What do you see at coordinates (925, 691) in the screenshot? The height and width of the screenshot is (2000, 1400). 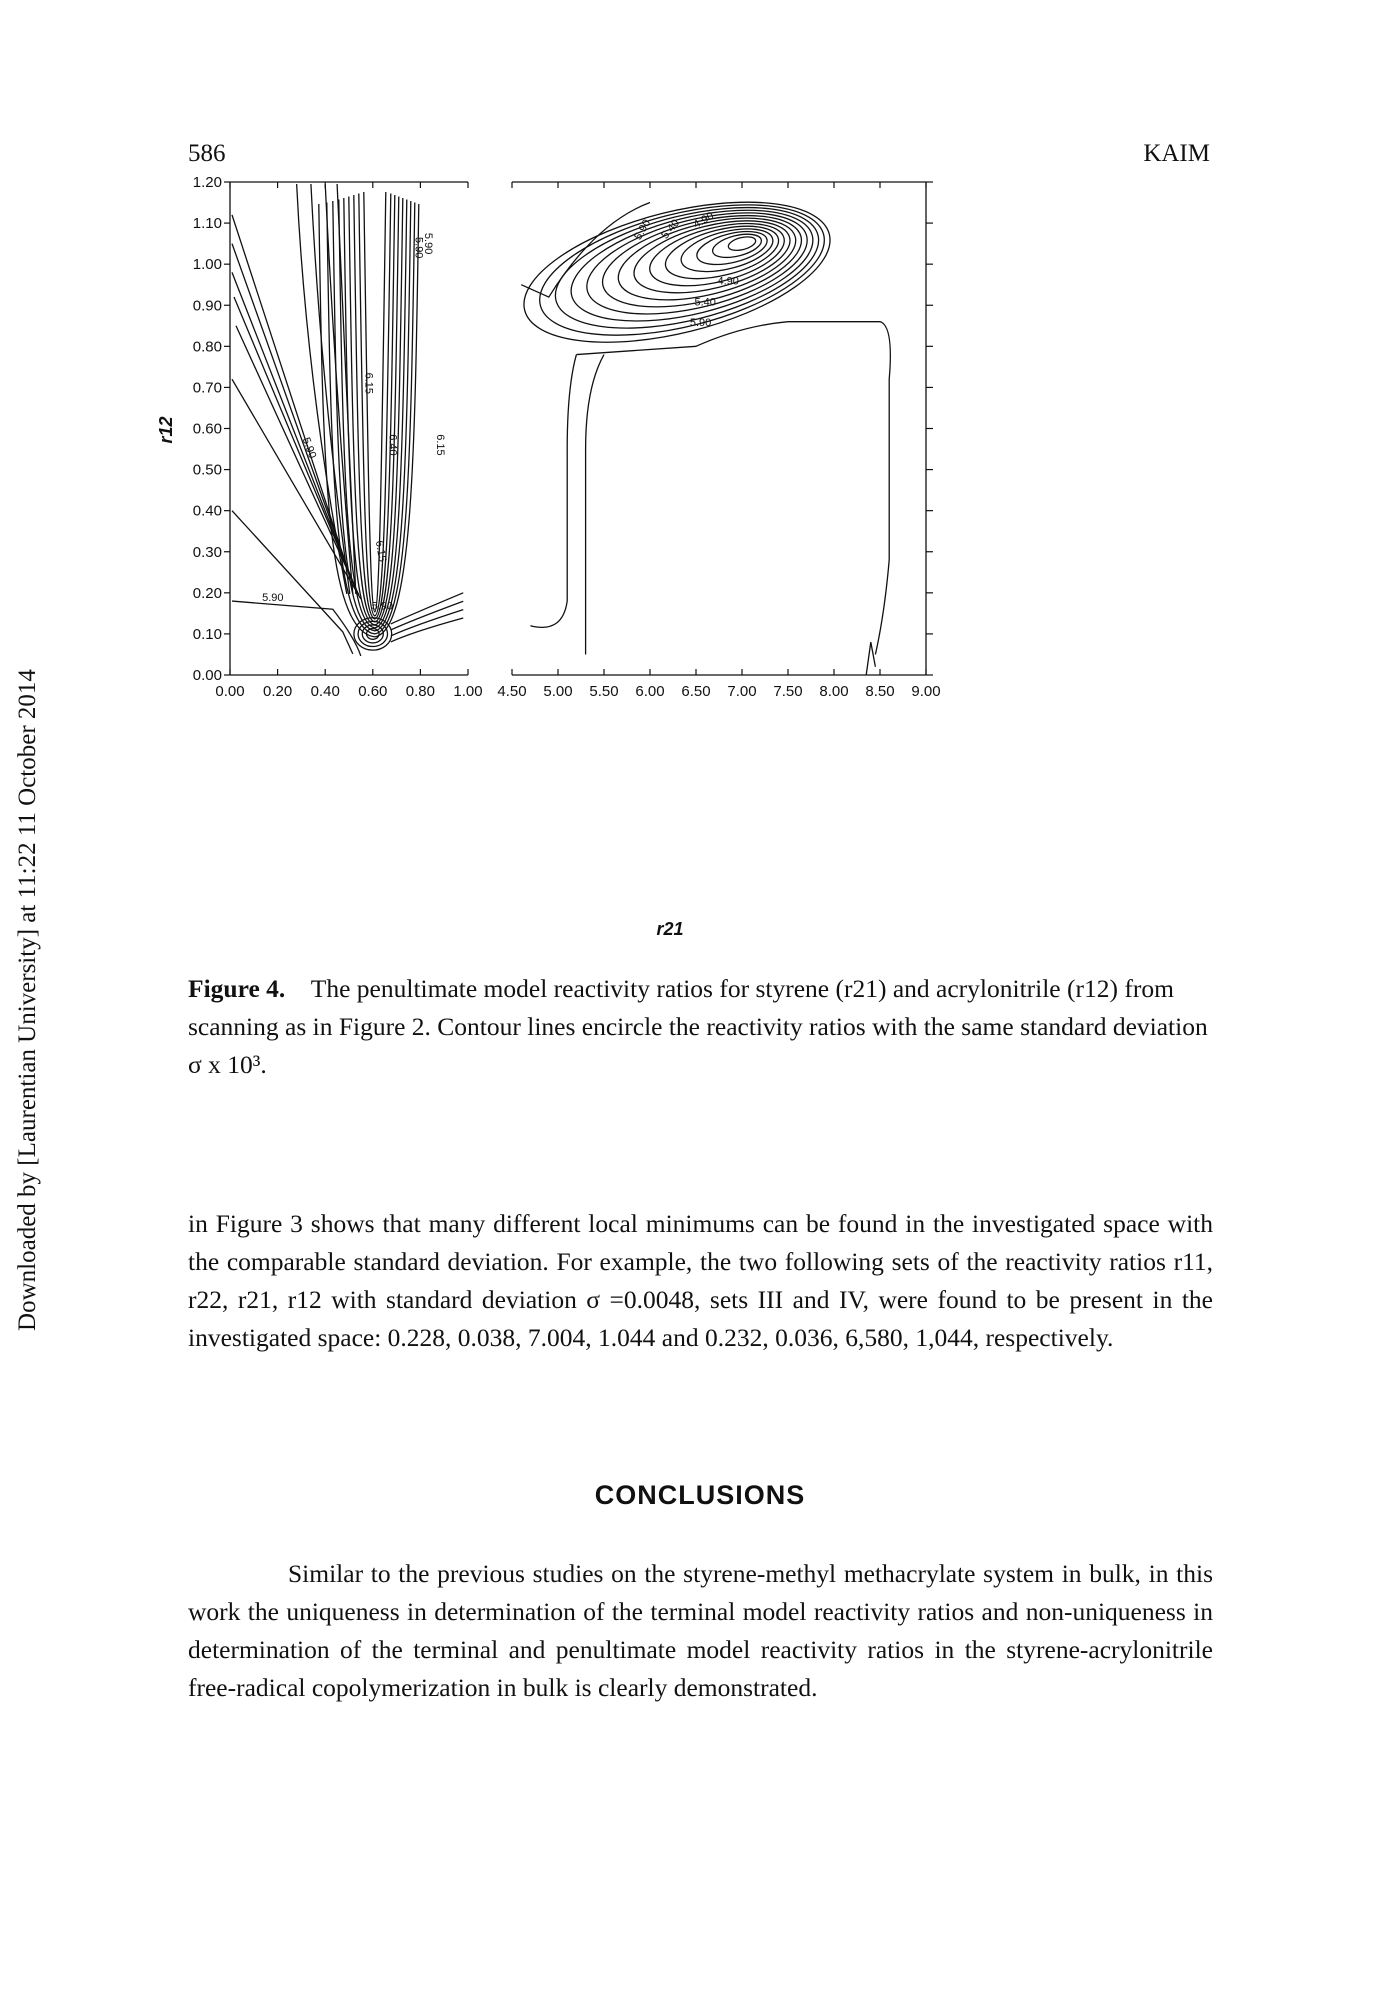 I see `x-tick-label-right: 9.00` at bounding box center [925, 691].